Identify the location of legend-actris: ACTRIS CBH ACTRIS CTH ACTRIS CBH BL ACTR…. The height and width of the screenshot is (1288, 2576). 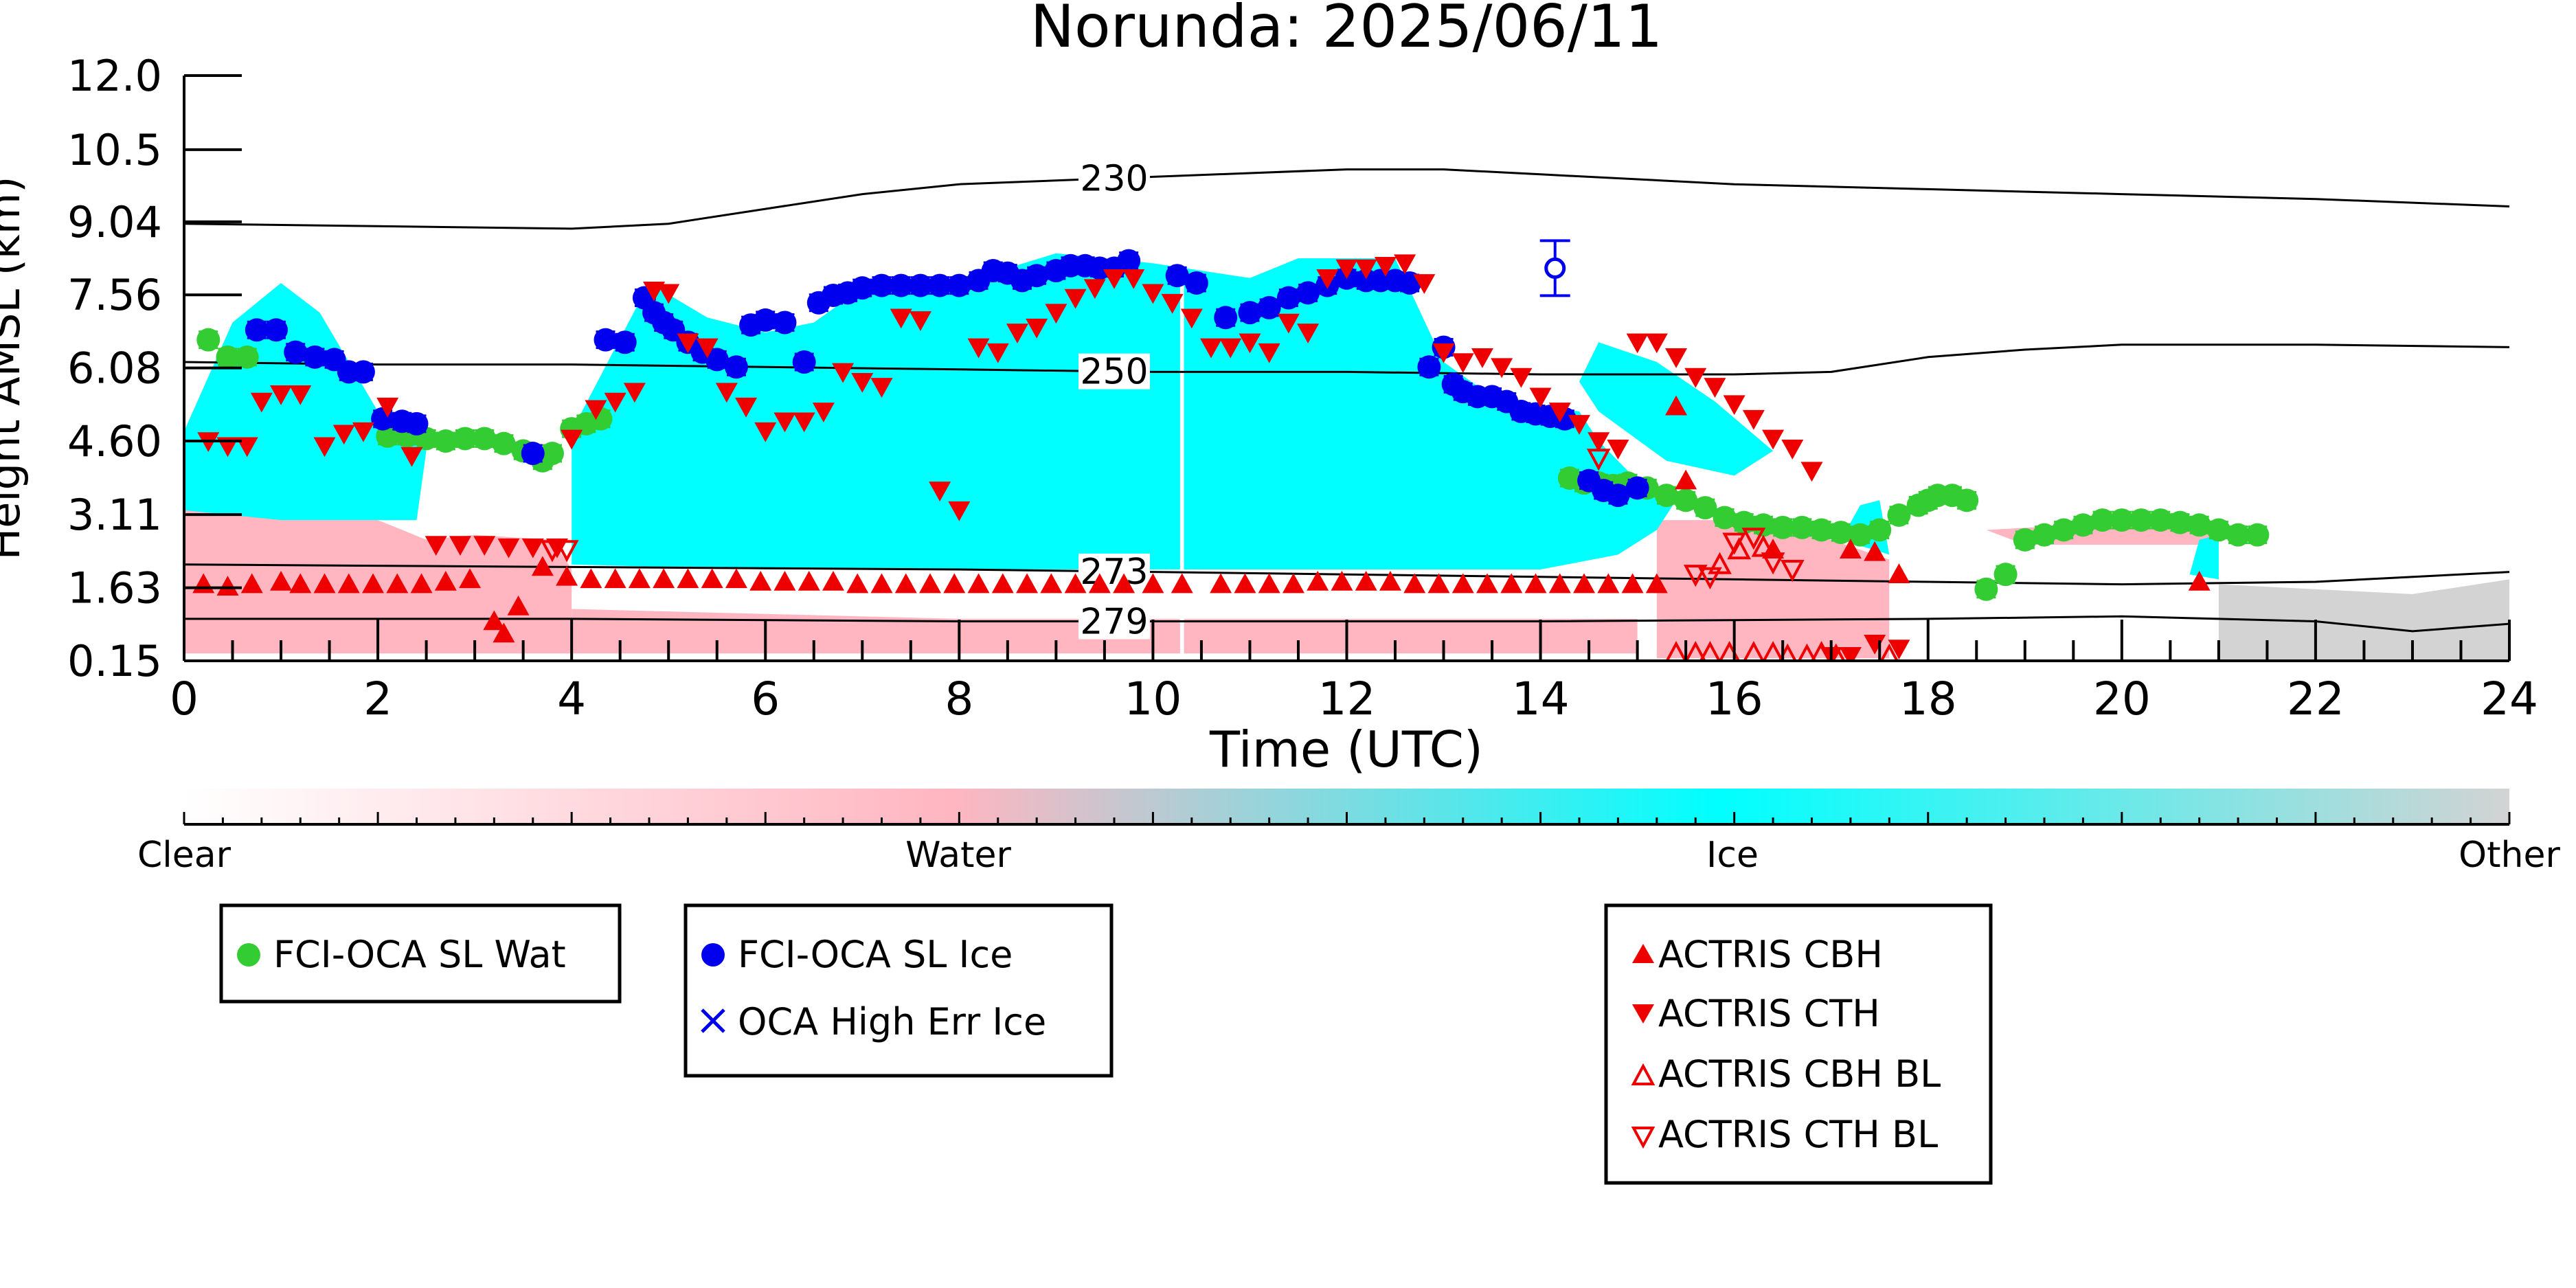
(1798, 1044).